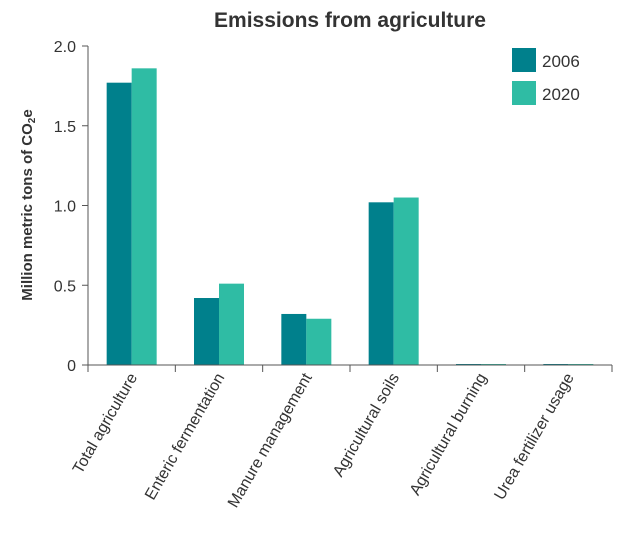 Image resolution: width=621 pixels, height=533 pixels. Describe the element at coordinates (65, 286) in the screenshot. I see `y-tick-label: 0.5` at that location.